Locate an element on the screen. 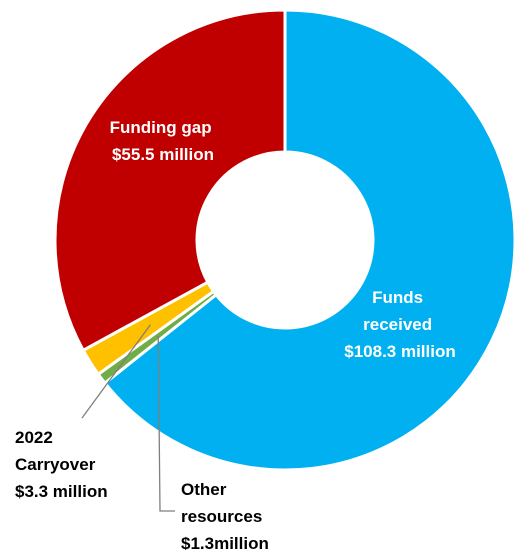 This screenshot has width=524, height=550. funds-received-label-line-3: $108.3 million is located at coordinates (400, 351).